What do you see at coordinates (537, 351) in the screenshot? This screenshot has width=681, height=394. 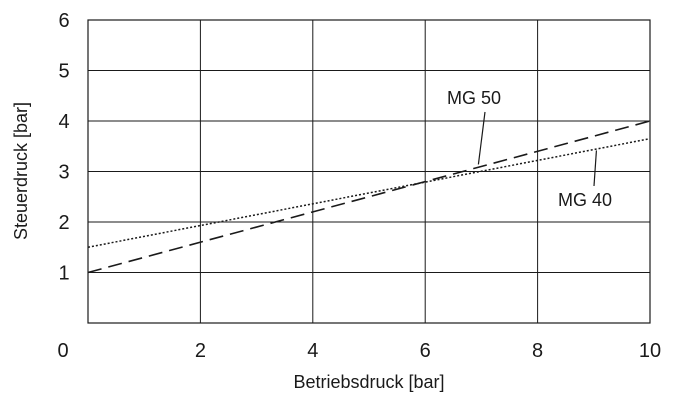 I see `x-tick-label: 8` at bounding box center [537, 351].